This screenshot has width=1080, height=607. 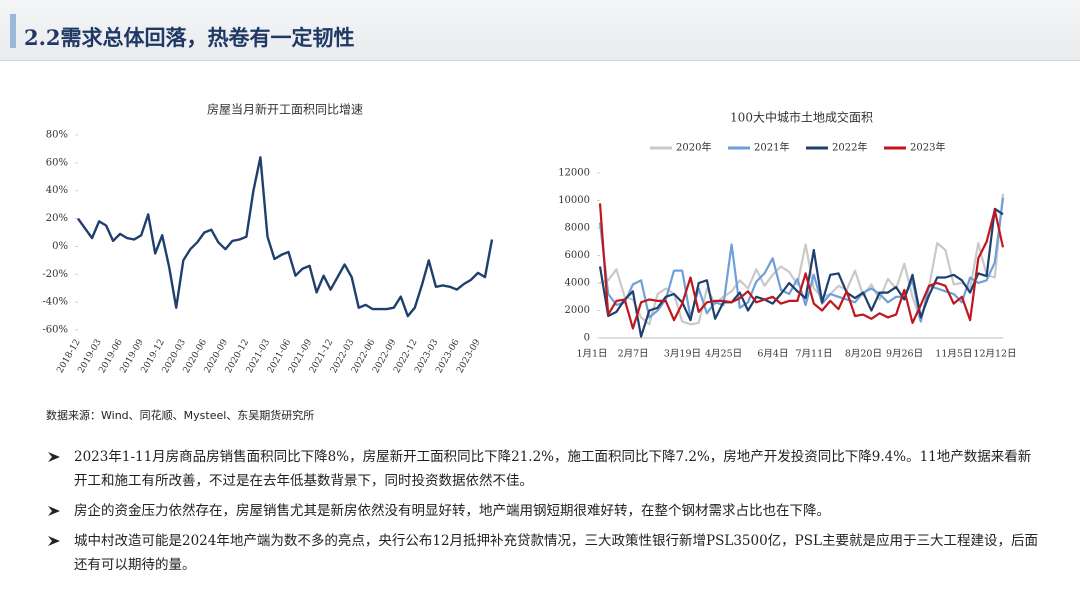 What do you see at coordinates (587, 338) in the screenshot?
I see `y-tick-label: 0` at bounding box center [587, 338].